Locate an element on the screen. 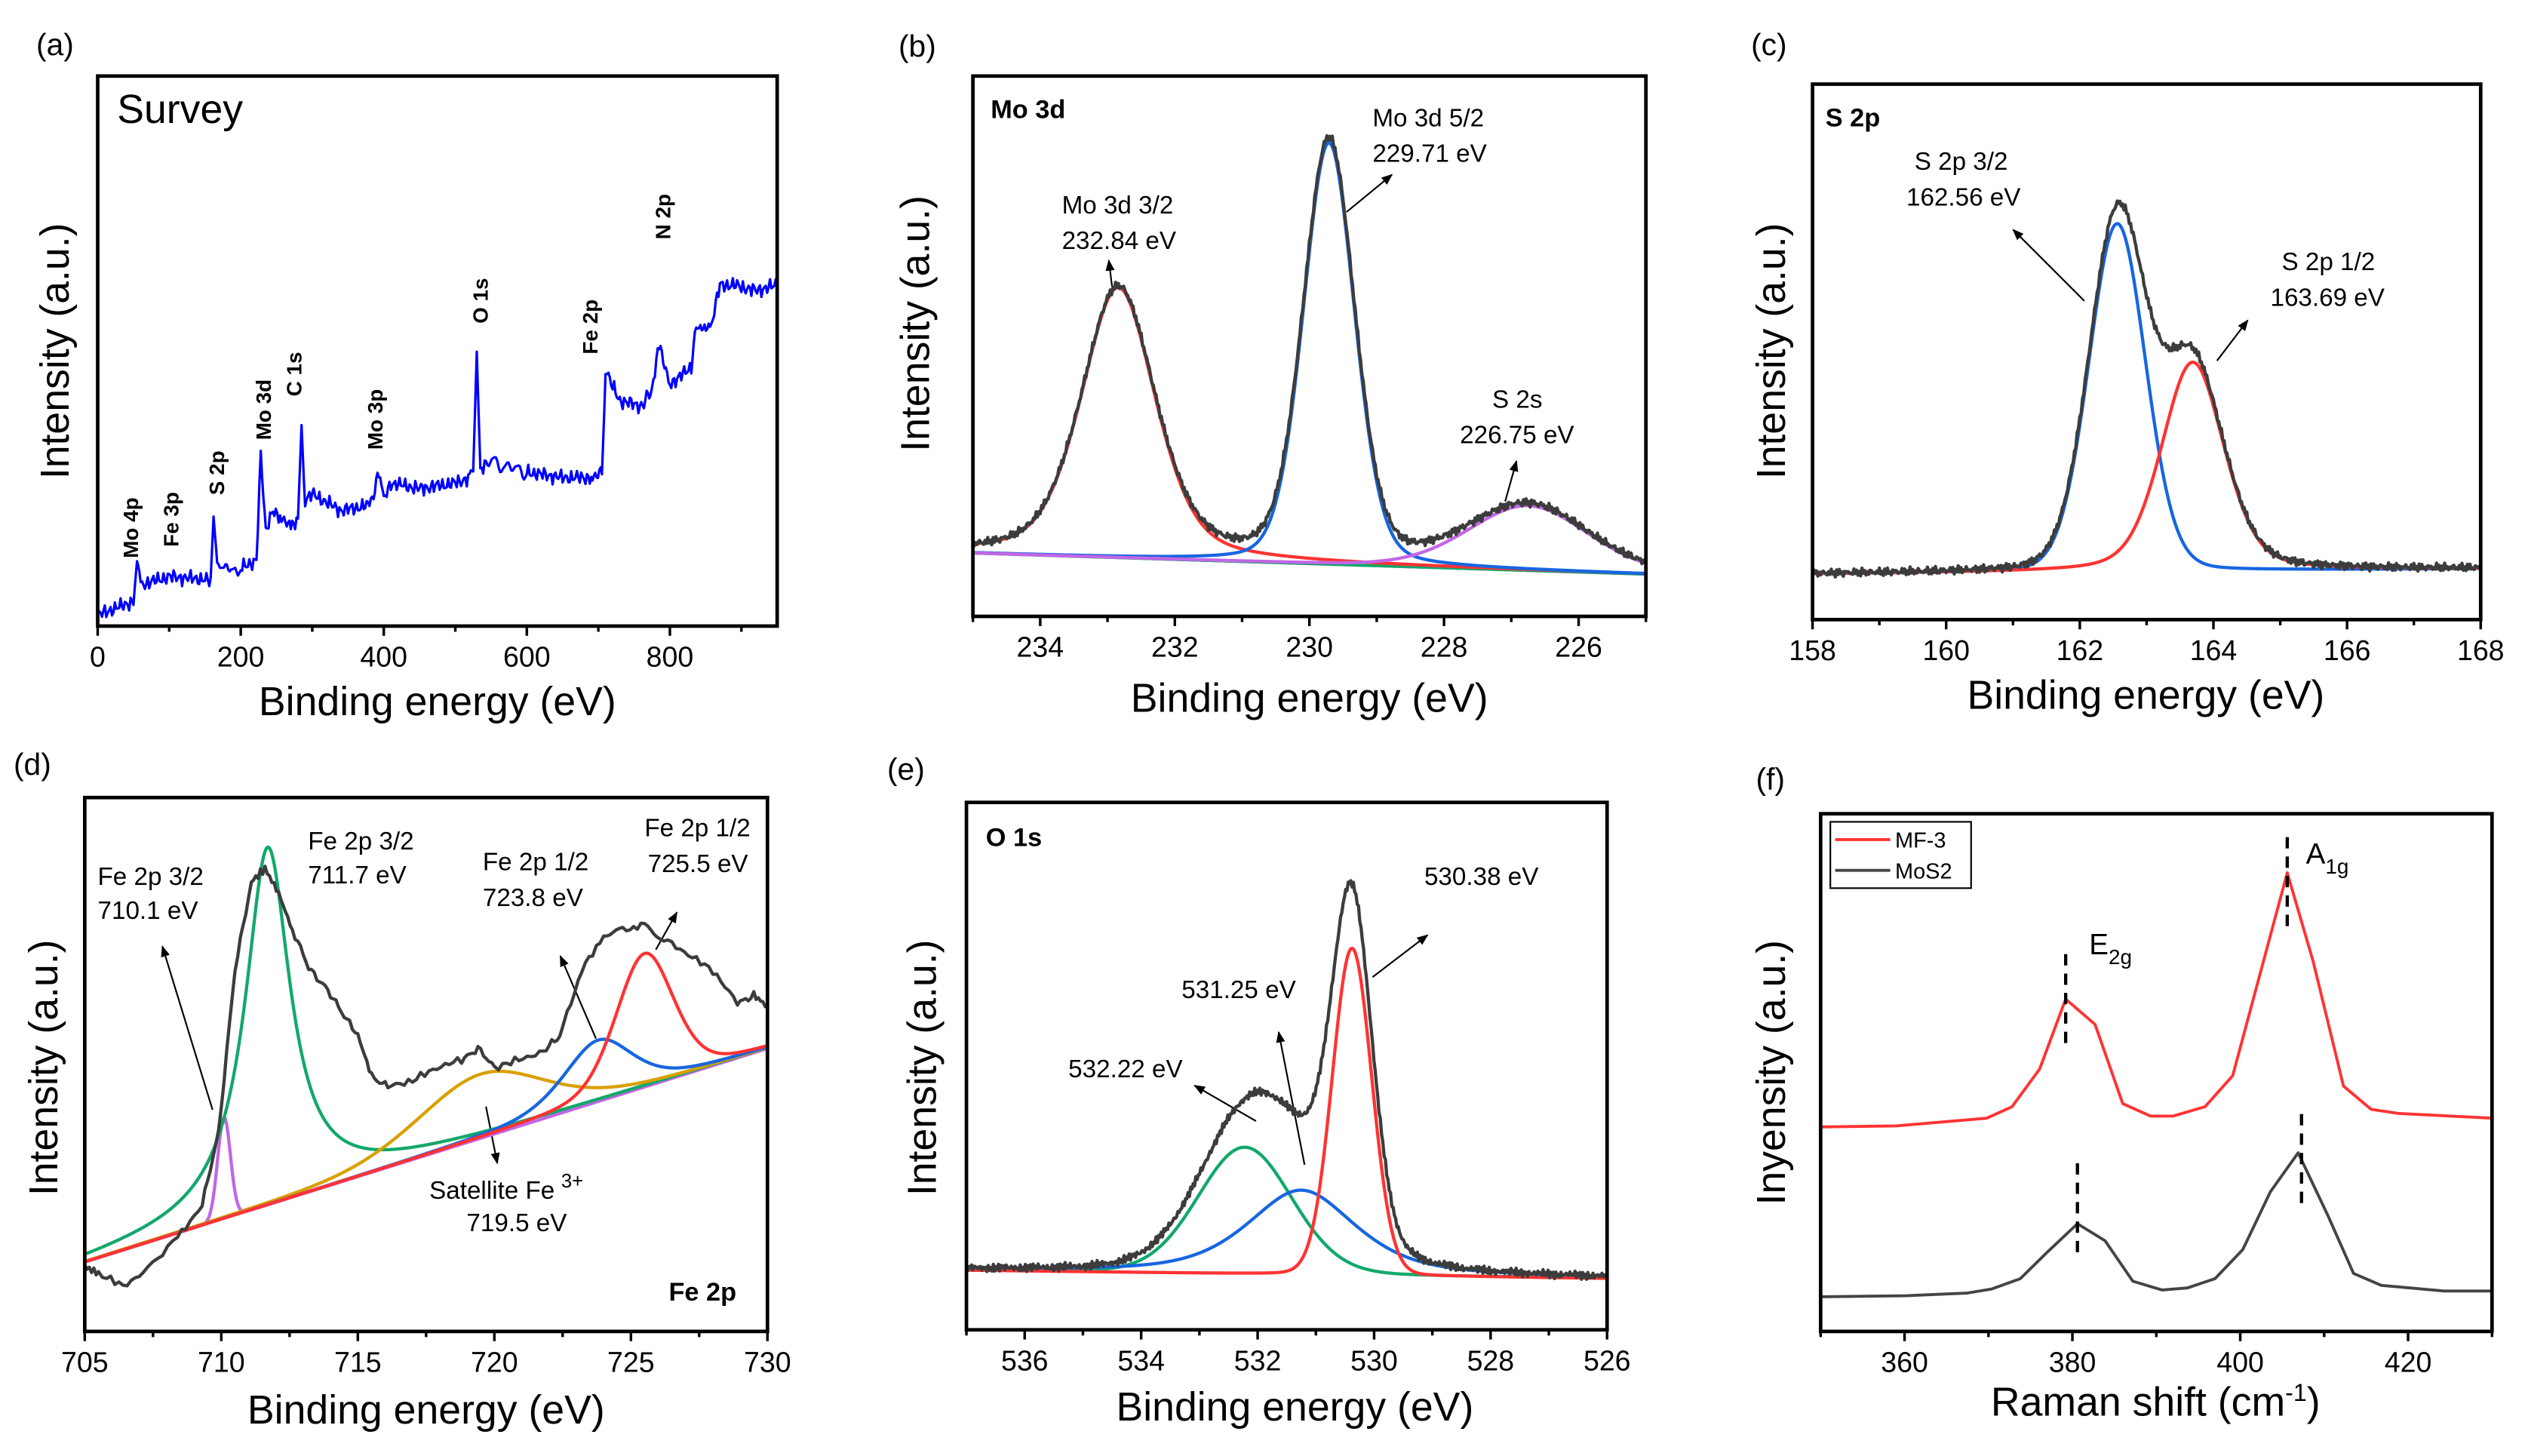 This screenshot has height=1456, width=2525. mode-label-a1g: A1g is located at coordinates (2327, 858).